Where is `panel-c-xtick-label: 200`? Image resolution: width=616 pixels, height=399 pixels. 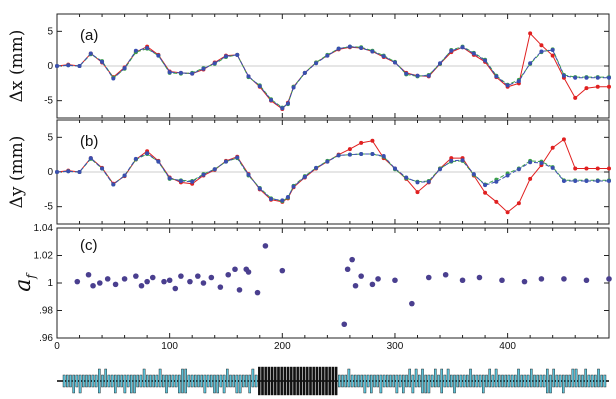
panel-c-xtick-label: 200 is located at coordinates (282, 346).